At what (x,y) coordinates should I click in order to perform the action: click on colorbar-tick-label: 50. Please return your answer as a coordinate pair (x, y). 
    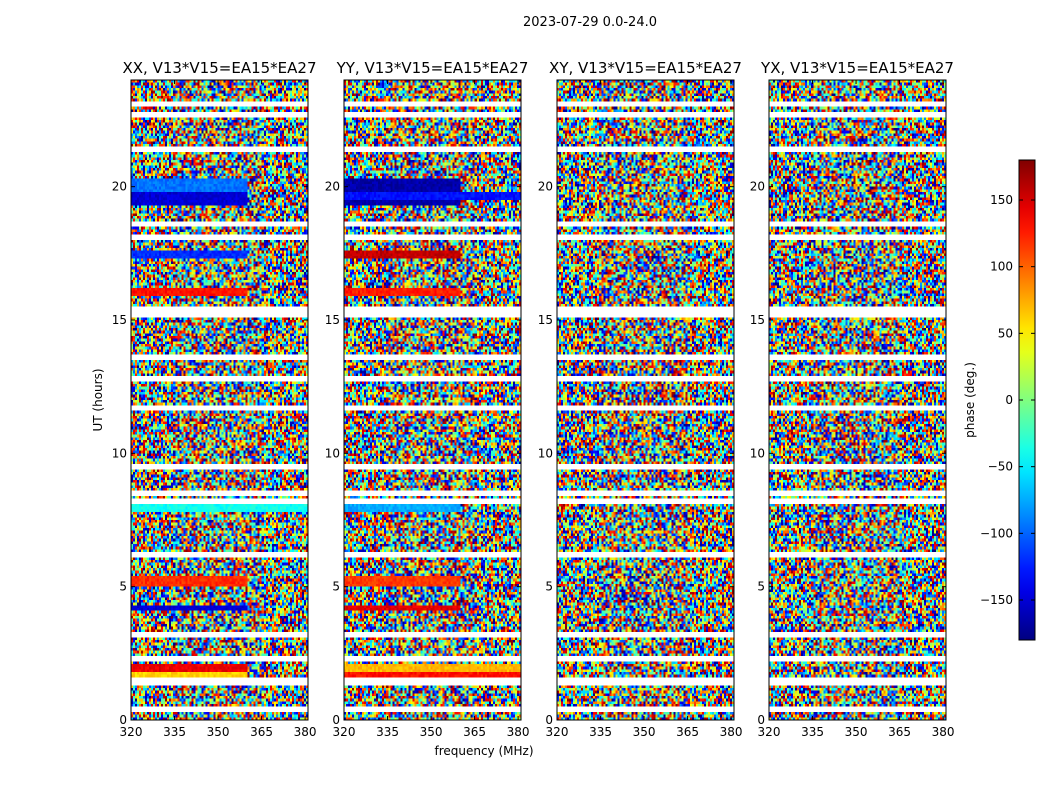
    Looking at the image, I should click on (1005, 333).